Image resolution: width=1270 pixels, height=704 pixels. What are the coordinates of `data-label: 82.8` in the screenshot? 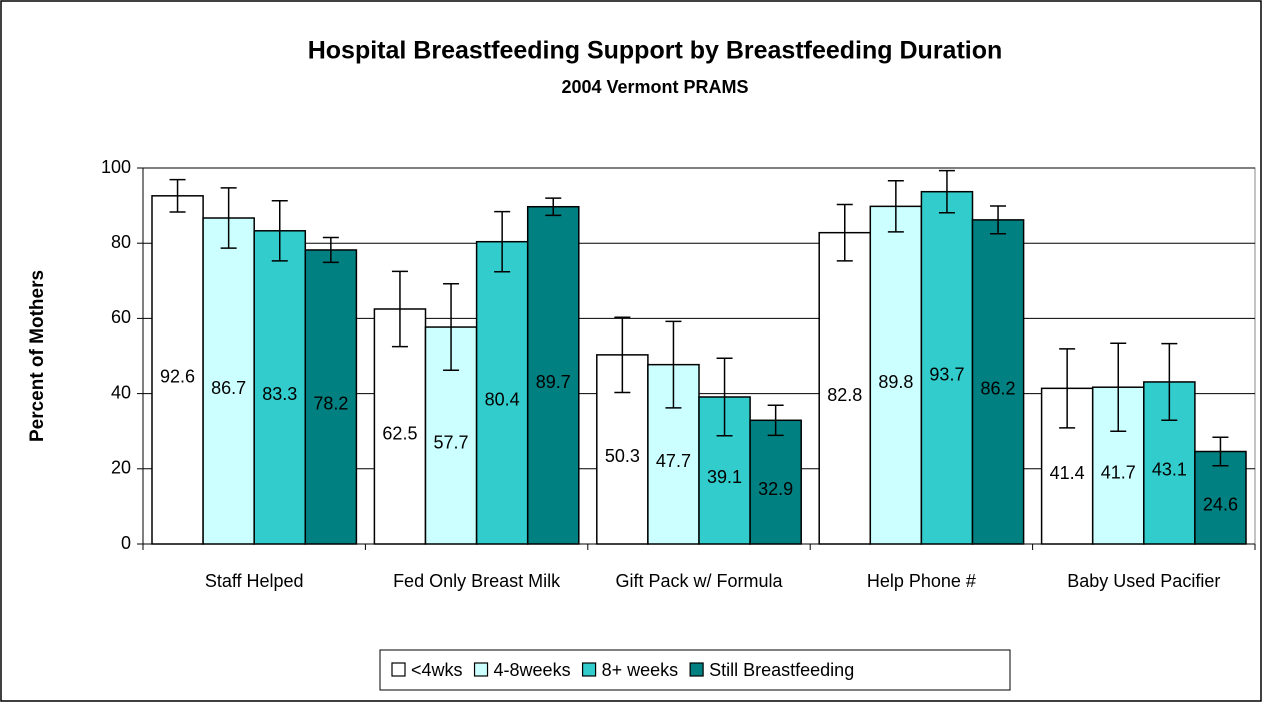 It's located at (844, 395).